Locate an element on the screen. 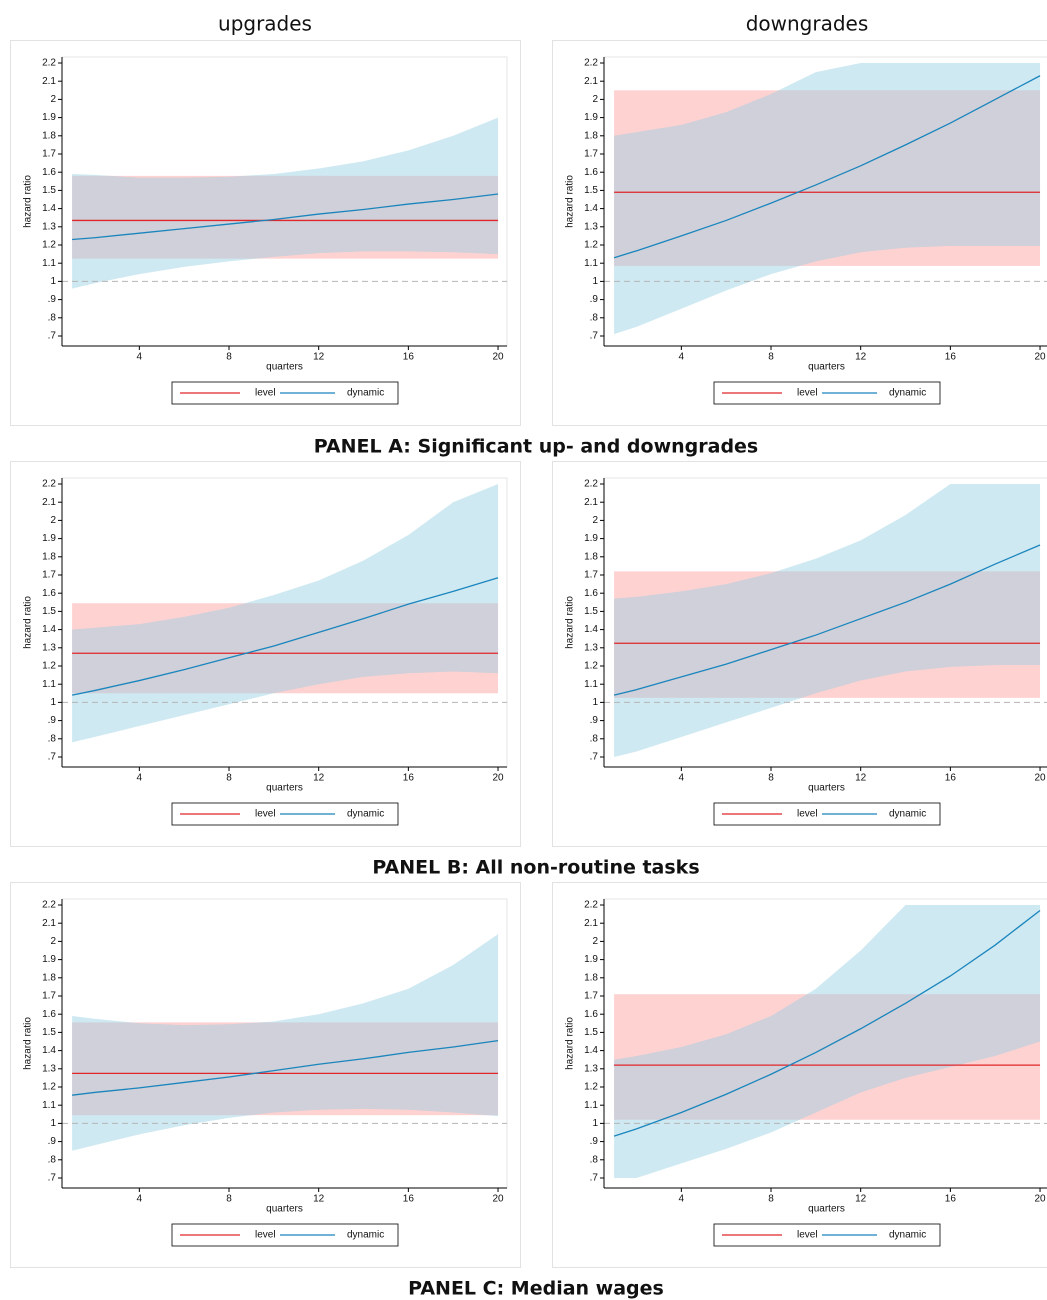 The height and width of the screenshot is (1300, 1047). panel-title: PANEL C: Median wages is located at coordinates (536, 1289).